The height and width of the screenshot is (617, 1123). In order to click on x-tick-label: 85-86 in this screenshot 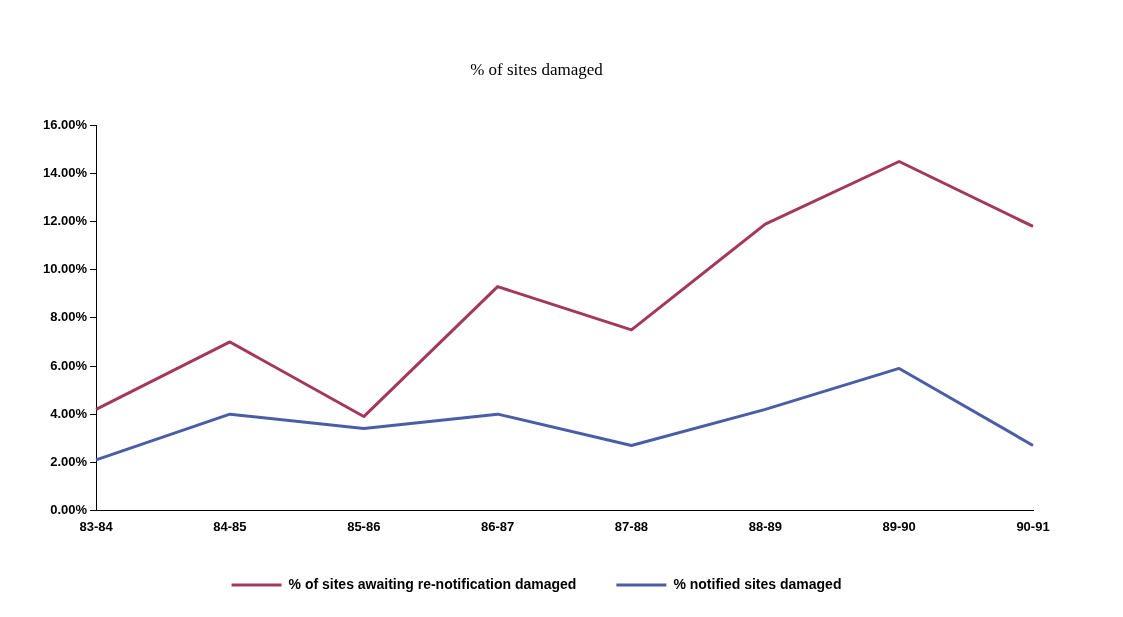, I will do `click(364, 526)`.